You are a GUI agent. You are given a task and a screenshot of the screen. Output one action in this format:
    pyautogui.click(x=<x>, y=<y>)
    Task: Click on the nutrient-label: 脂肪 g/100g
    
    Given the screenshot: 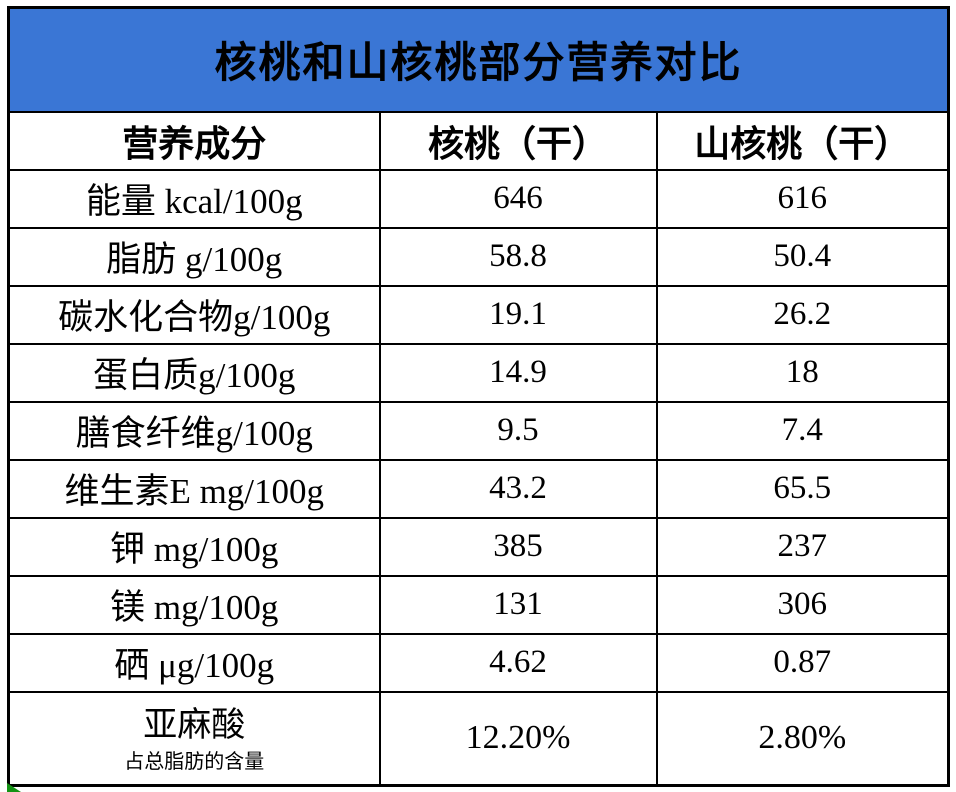 What is the action you would take?
    pyautogui.click(x=194, y=256)
    